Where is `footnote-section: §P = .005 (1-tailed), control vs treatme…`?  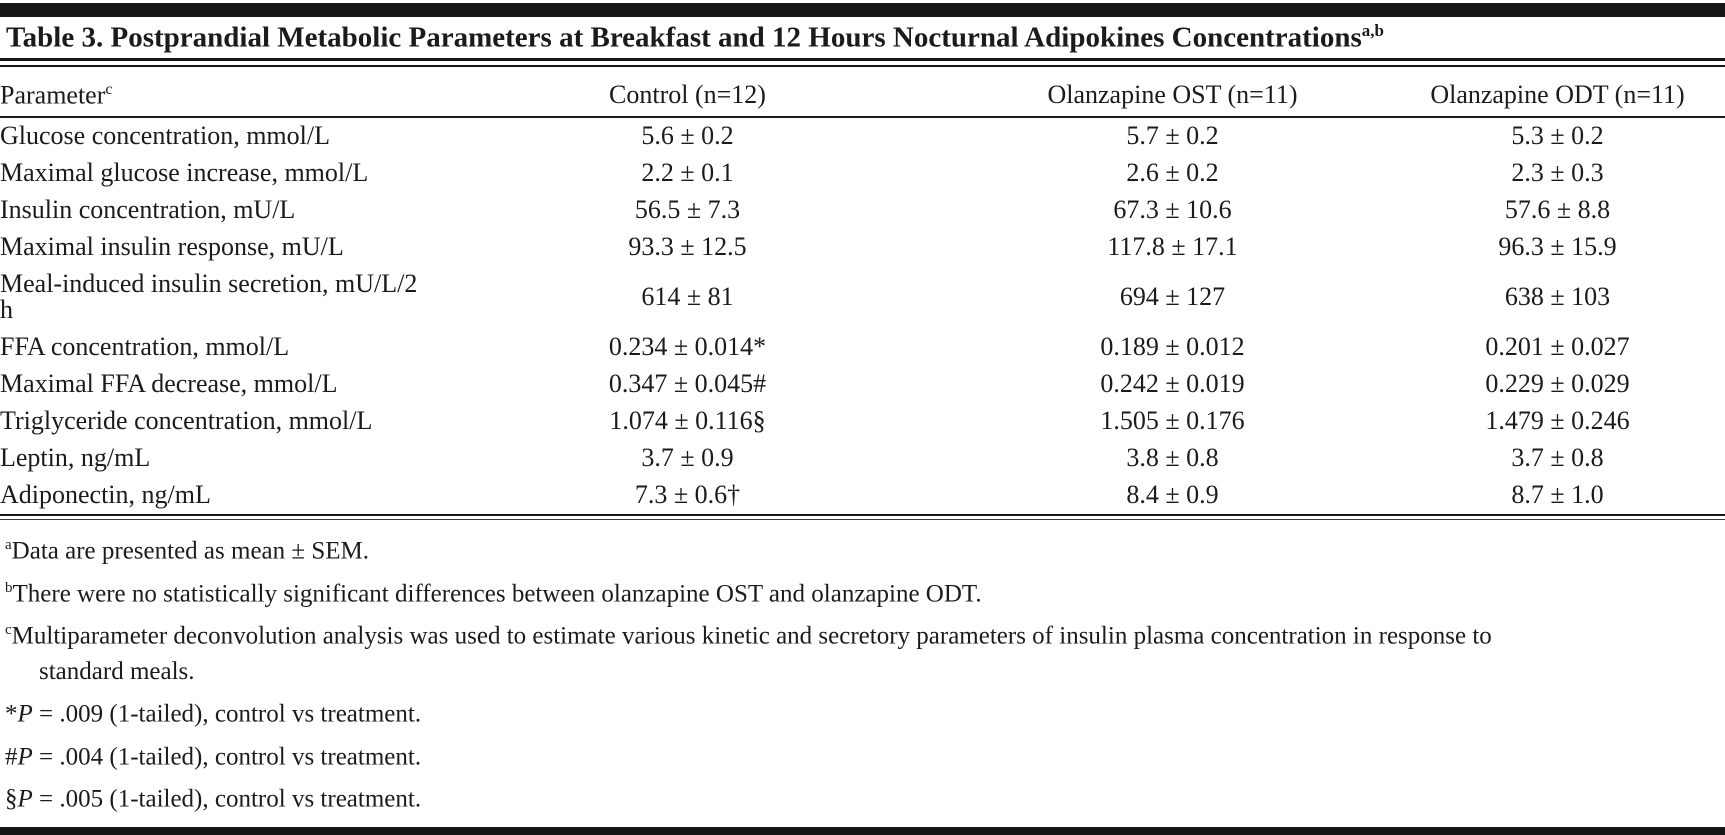 footnote-section: §P = .005 (1-tailed), control vs treatme… is located at coordinates (213, 799).